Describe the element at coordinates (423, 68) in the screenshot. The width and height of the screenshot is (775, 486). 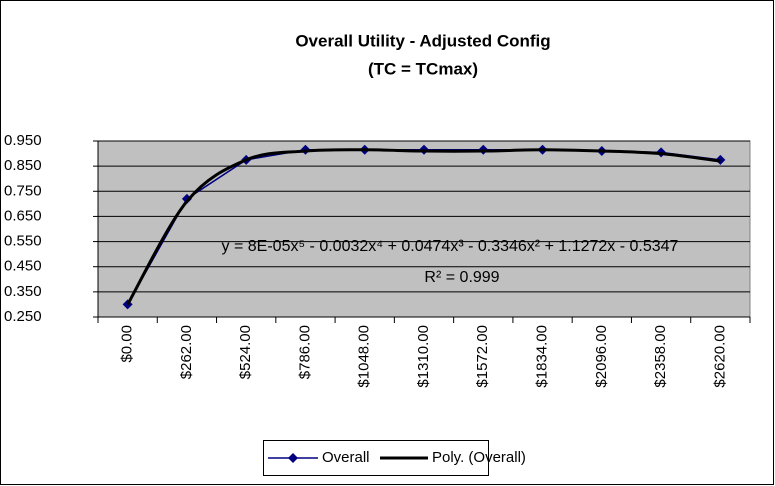
I see `chart-subtitle: (TC = TCmax)` at that location.